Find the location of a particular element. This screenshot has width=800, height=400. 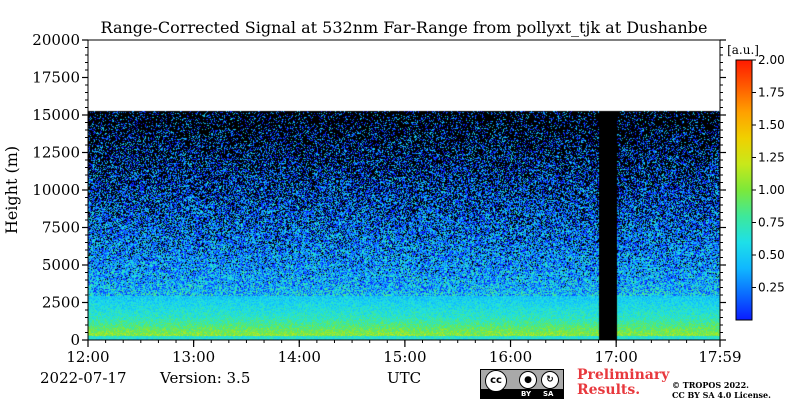

colorbar-tick-label: 1.50 is located at coordinates (771, 125).